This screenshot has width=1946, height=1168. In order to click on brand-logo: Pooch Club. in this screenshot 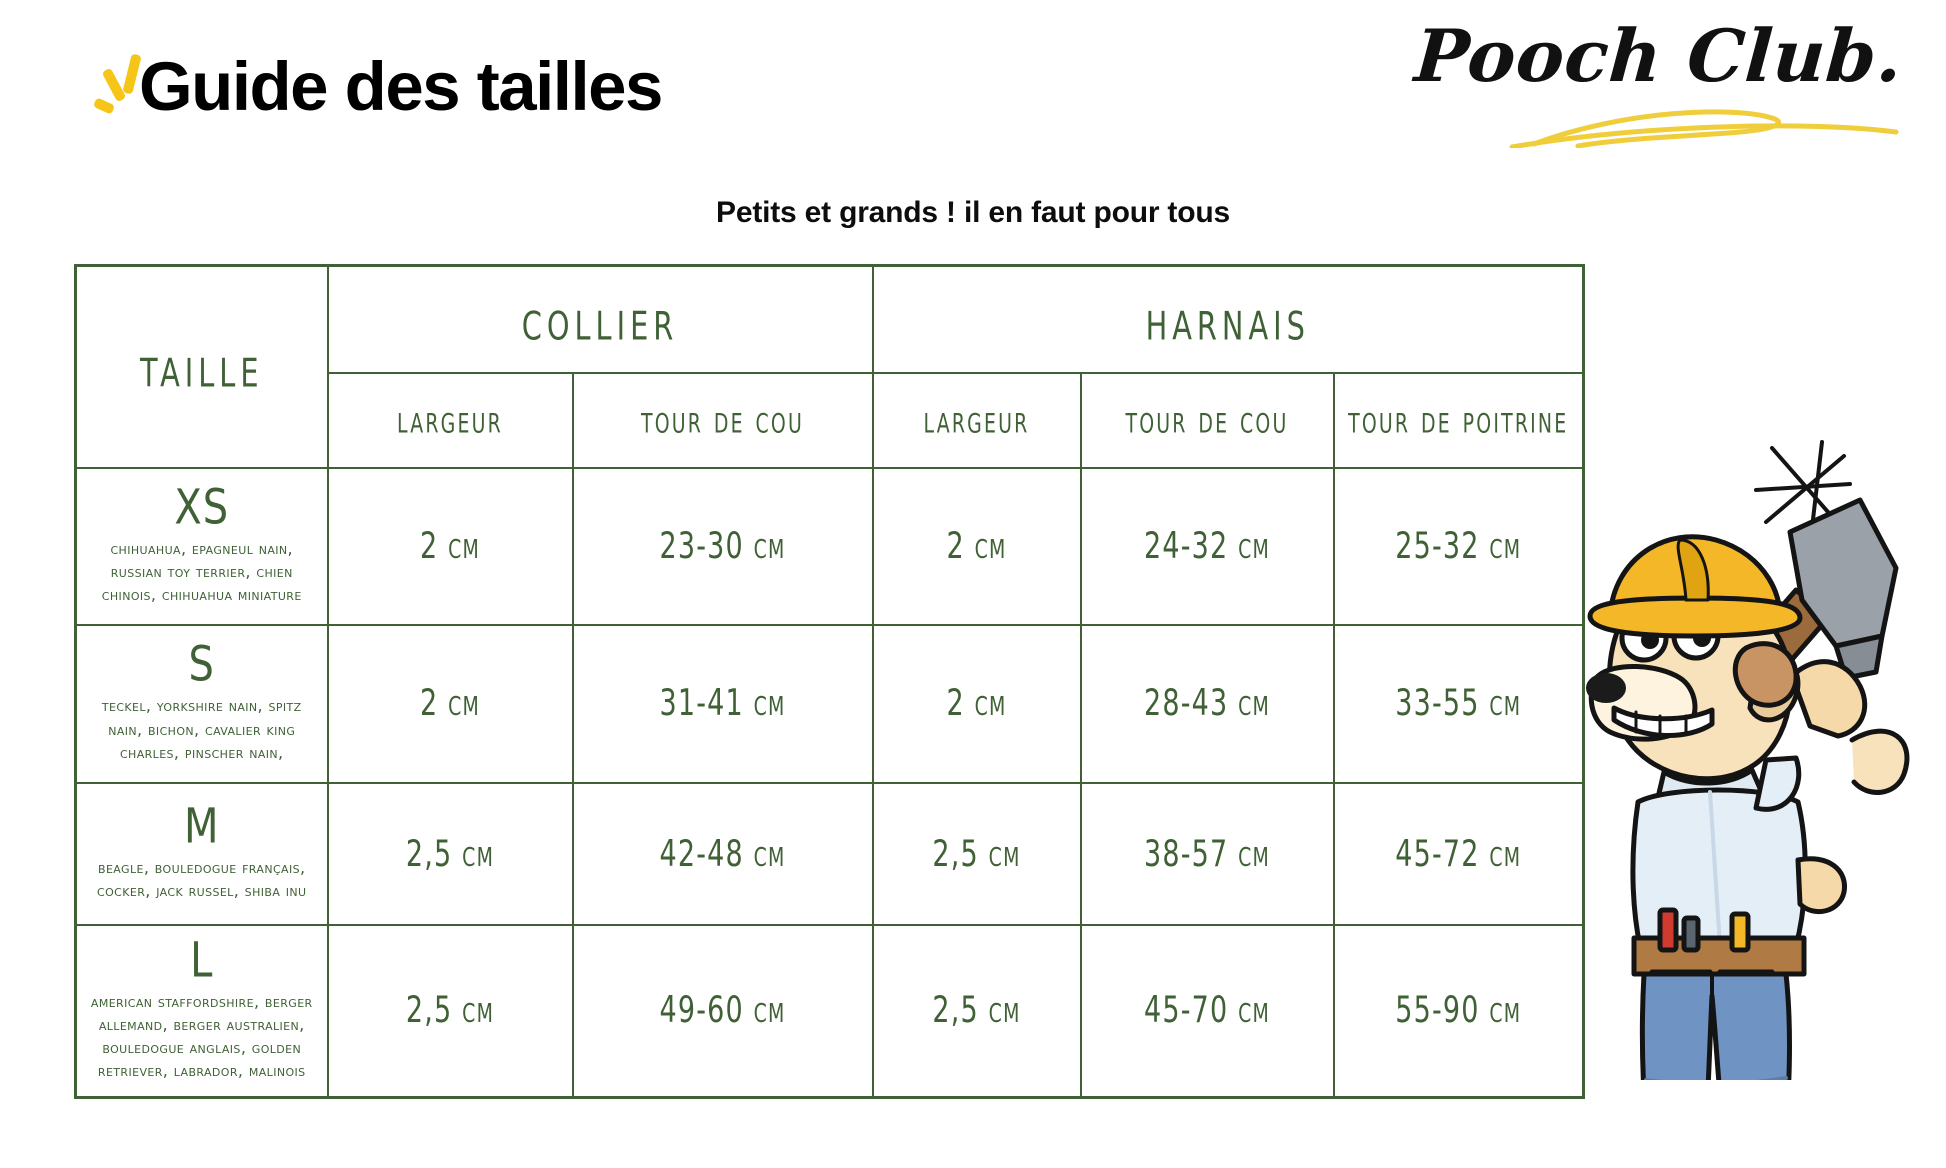, I will do `click(1664, 80)`.